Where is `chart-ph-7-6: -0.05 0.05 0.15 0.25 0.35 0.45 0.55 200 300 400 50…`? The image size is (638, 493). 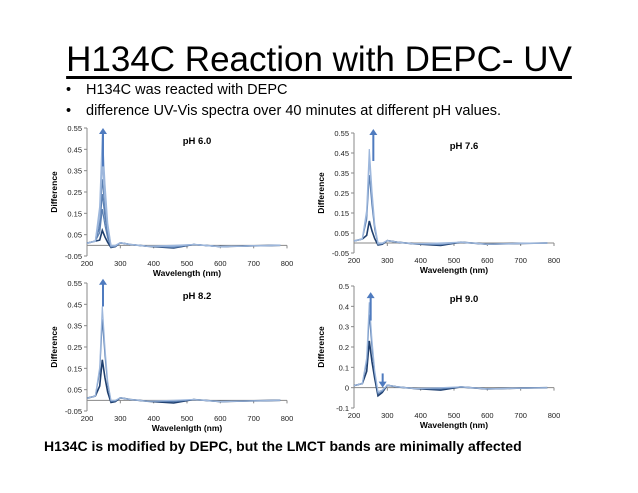
chart-ph-7-6: -0.05 0.05 0.15 0.25 0.35 0.45 0.55 200 300 400 50… is located at coordinates (438, 202).